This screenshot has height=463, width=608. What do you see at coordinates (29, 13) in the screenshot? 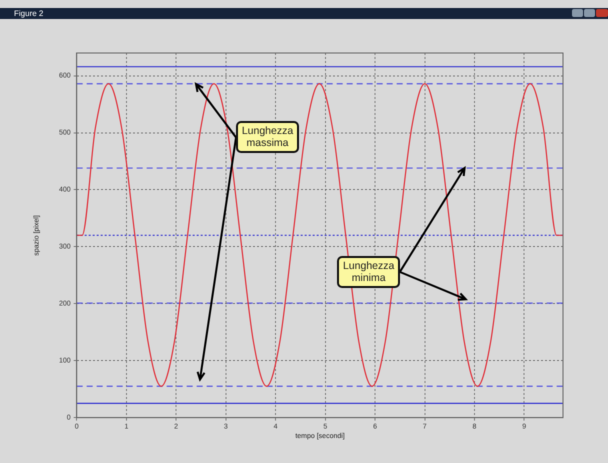
I see `chart-title: Figure 2` at bounding box center [29, 13].